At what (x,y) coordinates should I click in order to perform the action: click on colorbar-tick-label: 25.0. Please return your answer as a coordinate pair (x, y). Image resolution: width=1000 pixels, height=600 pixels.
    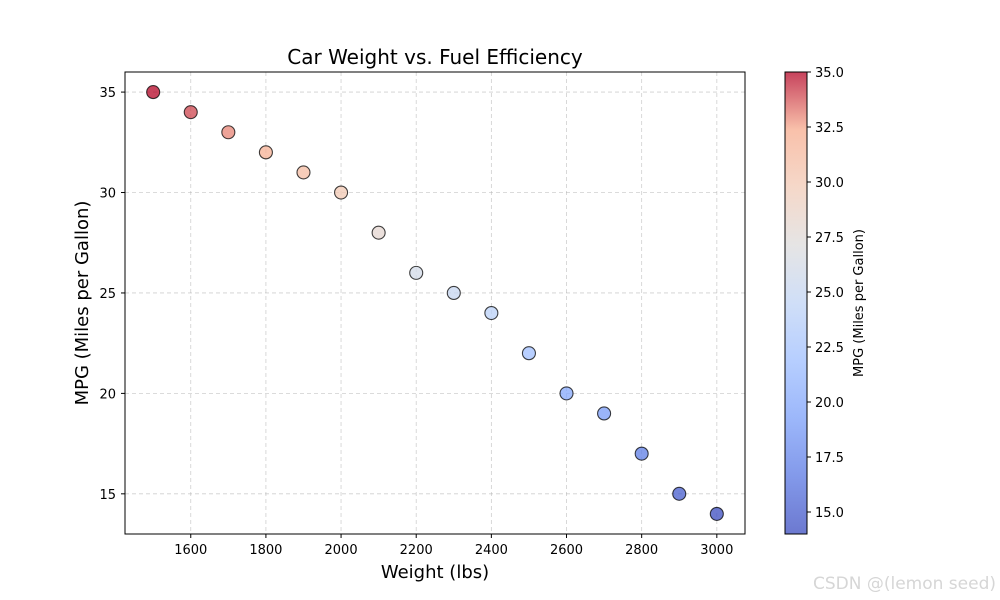
    Looking at the image, I should click on (829, 293).